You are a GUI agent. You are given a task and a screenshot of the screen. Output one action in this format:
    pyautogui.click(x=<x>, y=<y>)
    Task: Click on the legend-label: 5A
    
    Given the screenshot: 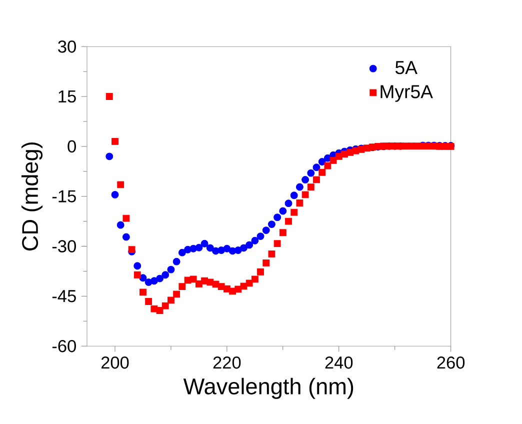 What is the action you would take?
    pyautogui.click(x=406, y=67)
    